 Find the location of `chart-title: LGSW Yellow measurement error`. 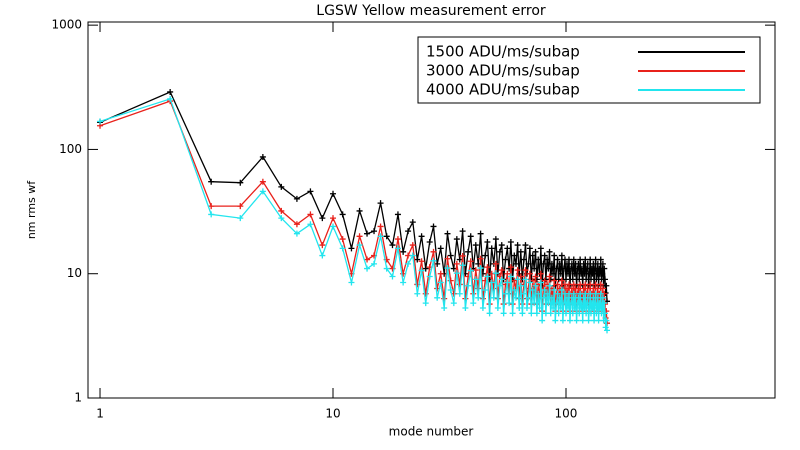

chart-title: LGSW Yellow measurement error is located at coordinates (431, 11).